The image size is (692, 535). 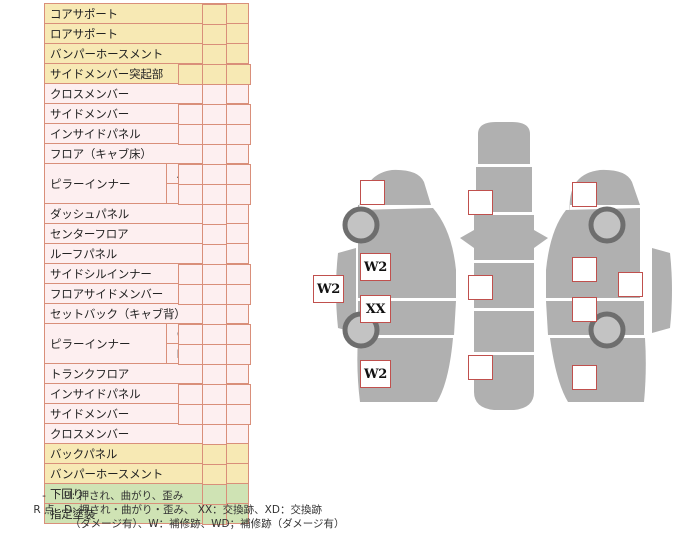 What do you see at coordinates (375, 374) in the screenshot?
I see `damage-mark-left-lower-w2: W2` at bounding box center [375, 374].